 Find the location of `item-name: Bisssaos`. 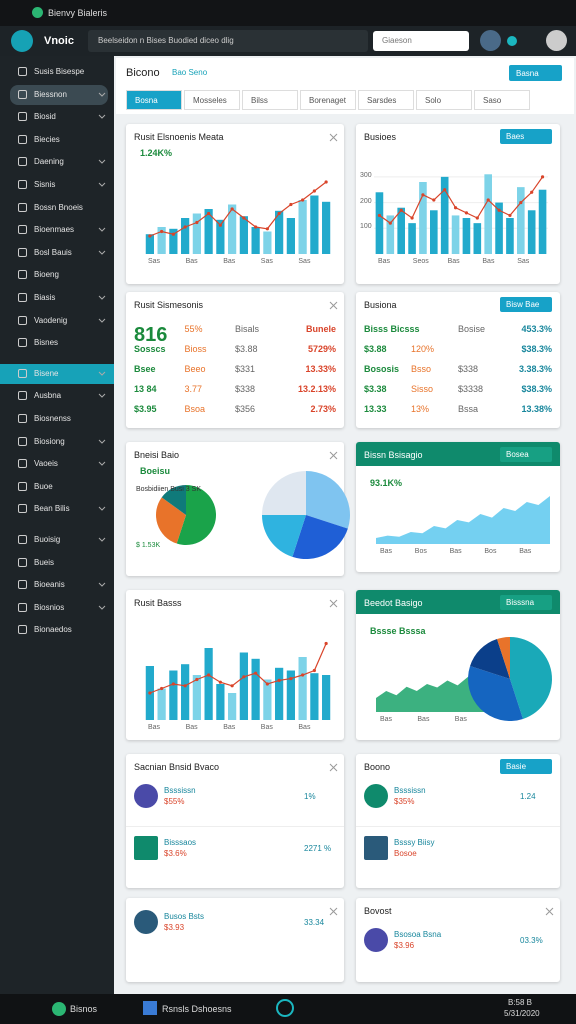

item-name: Bisssaos is located at coordinates (180, 842).